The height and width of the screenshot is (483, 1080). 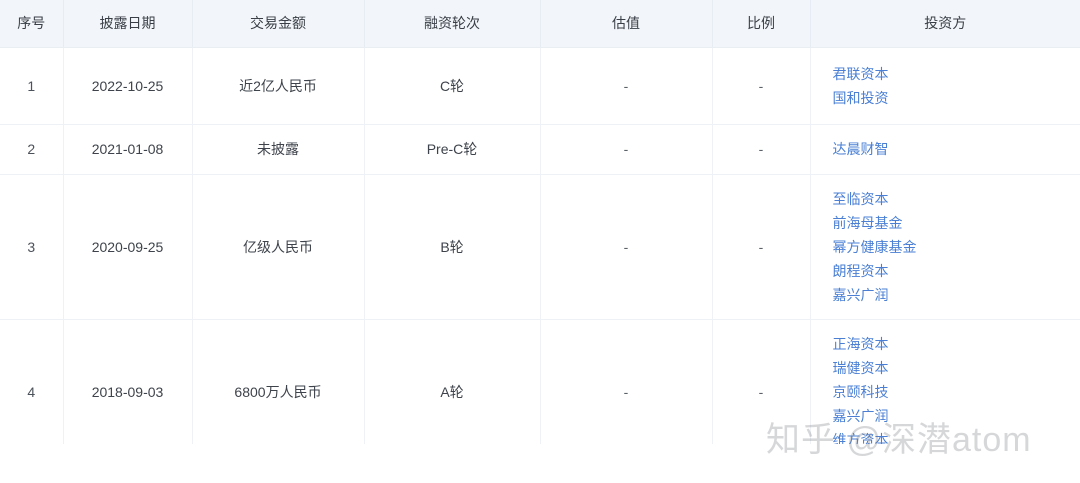 What do you see at coordinates (452, 247) in the screenshot?
I see `cell-round: B轮` at bounding box center [452, 247].